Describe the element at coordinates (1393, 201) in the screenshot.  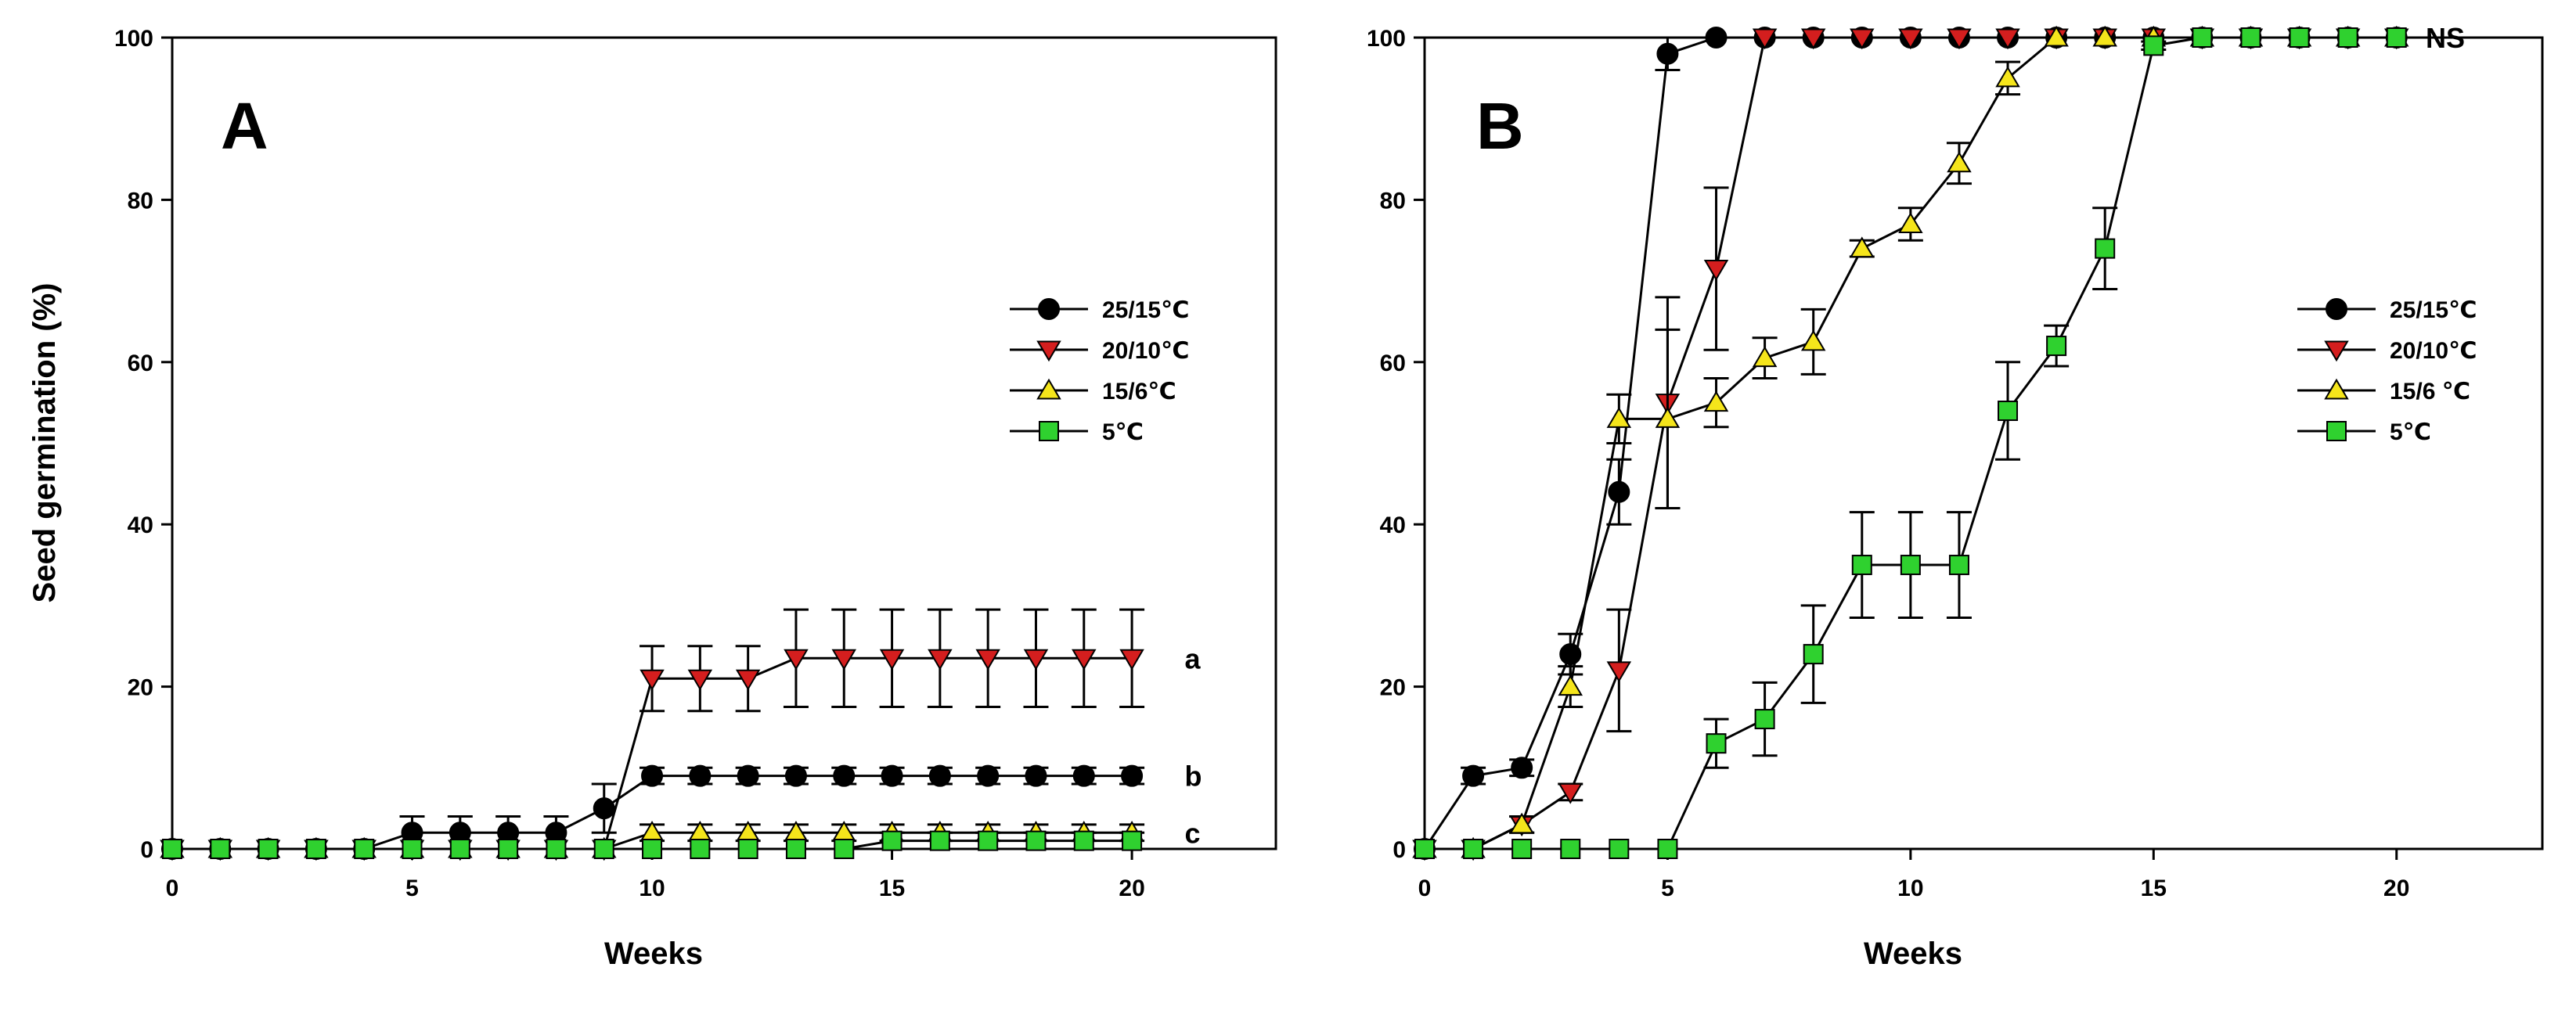
I see `panel-b-y-tick-label: 80` at that location.